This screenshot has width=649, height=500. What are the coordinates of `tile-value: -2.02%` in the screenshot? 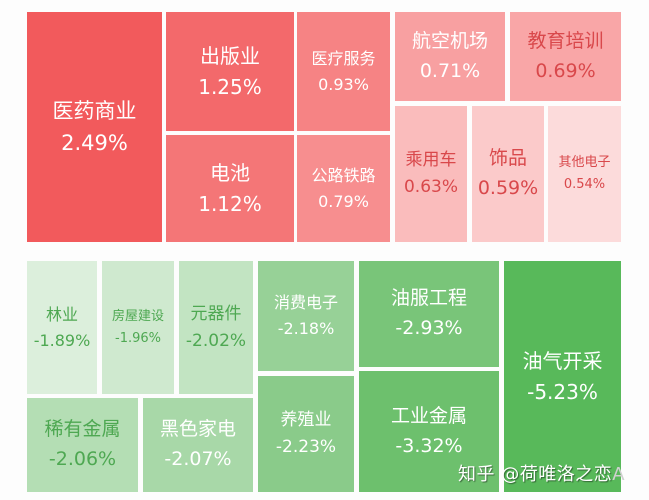 It's located at (216, 340).